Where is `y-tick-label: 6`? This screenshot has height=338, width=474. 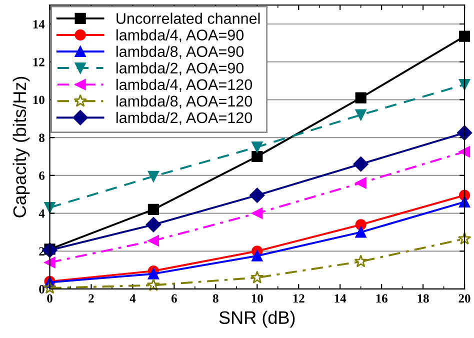 y-tick-label: 6 is located at coordinates (42, 175).